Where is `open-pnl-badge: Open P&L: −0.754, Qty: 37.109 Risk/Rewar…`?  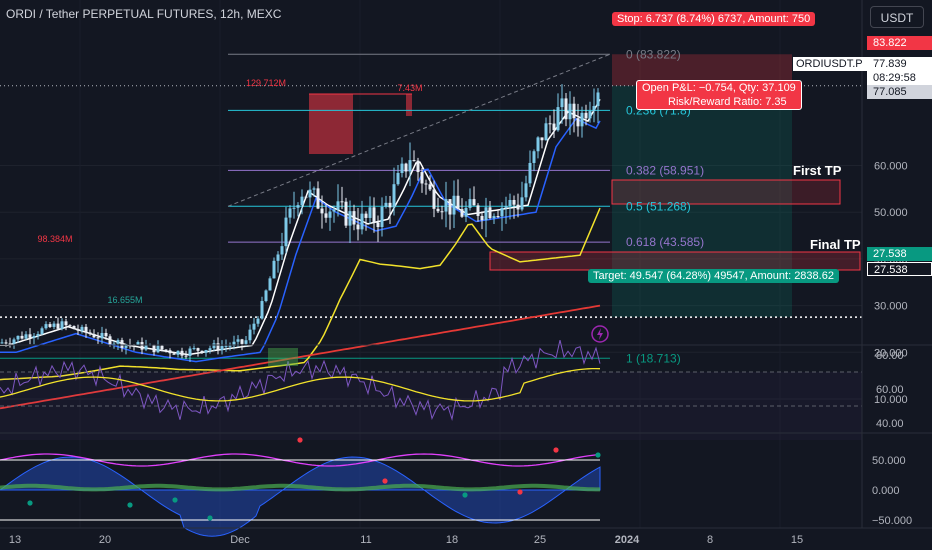
open-pnl-badge: Open P&L: −0.754, Qty: 37.109 Risk/Rewar… is located at coordinates (719, 95).